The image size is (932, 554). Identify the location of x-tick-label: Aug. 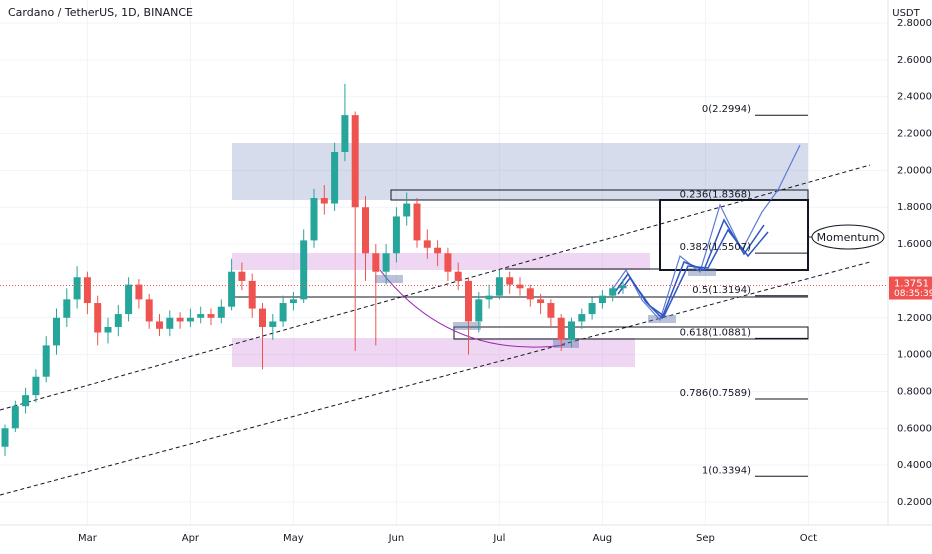
(603, 538).